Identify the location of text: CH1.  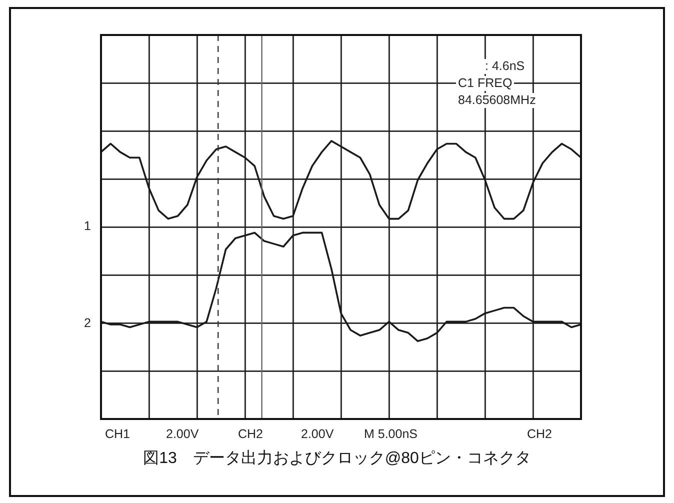
(117, 434).